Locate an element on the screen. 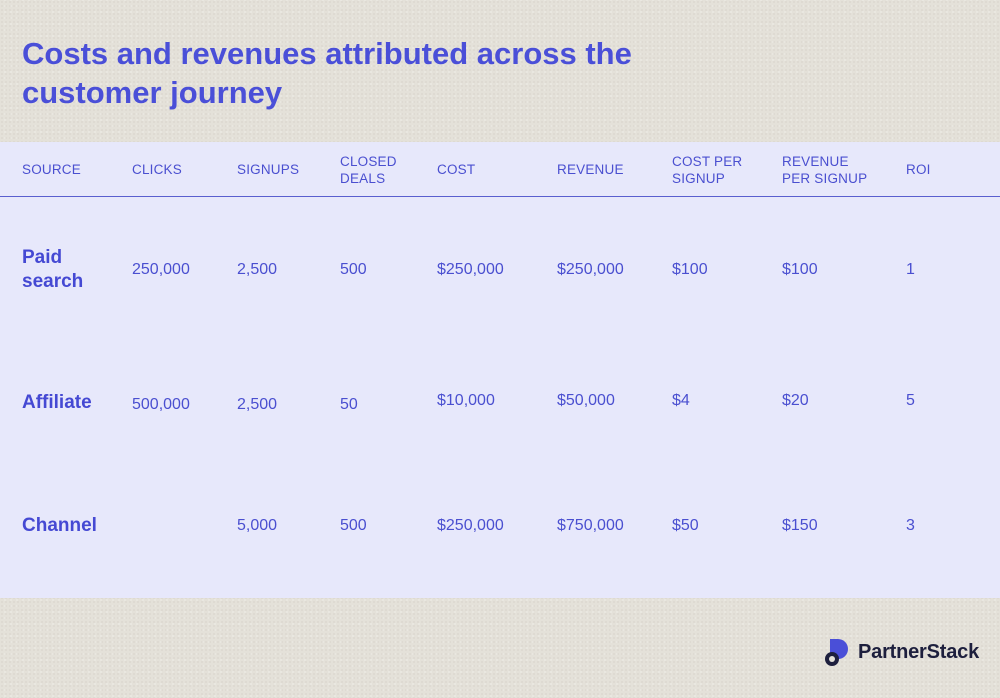 This screenshot has height=698, width=1000. closed-deals-value: 50 is located at coordinates (349, 404).